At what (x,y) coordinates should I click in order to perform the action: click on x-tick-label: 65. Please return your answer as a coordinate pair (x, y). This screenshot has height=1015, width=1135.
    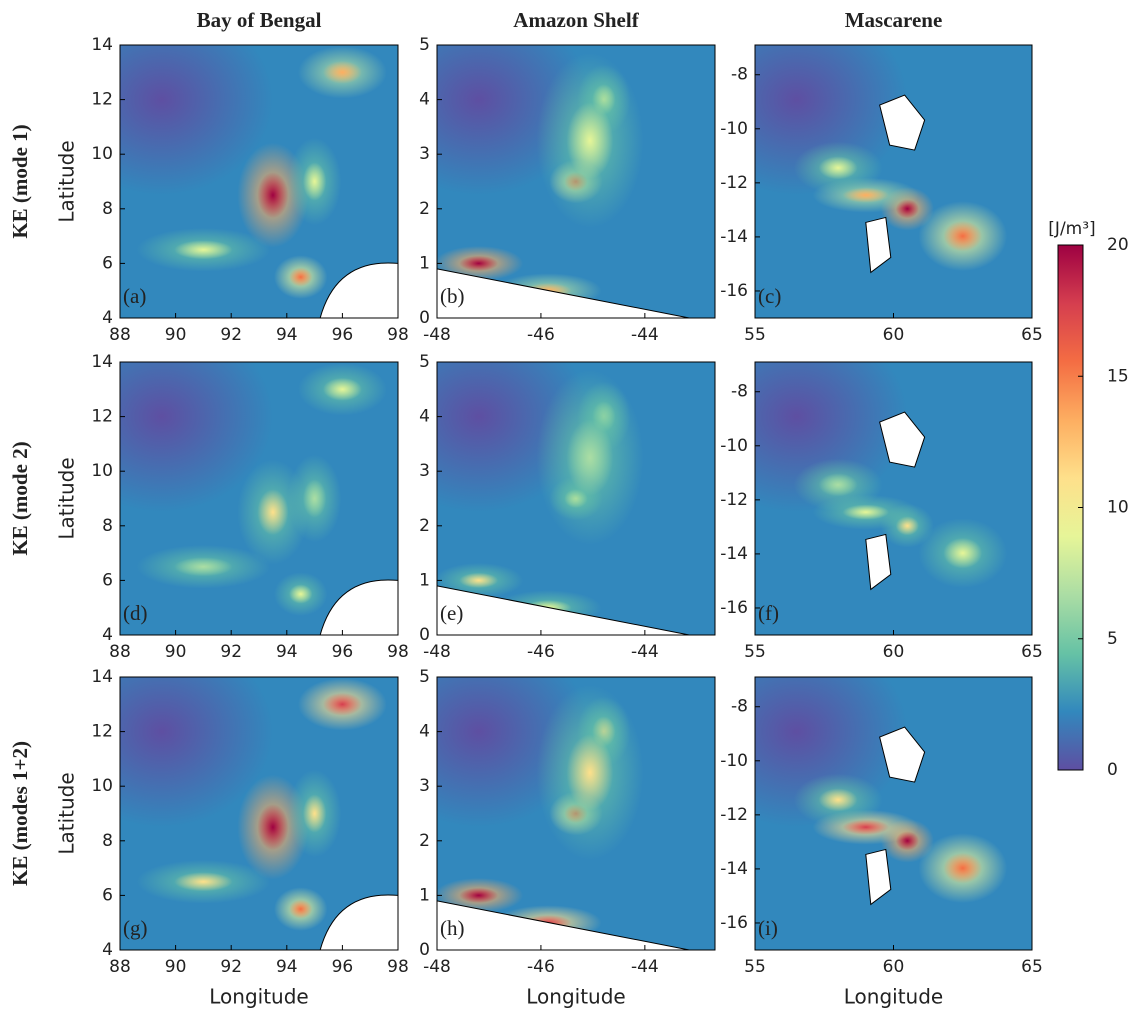
    Looking at the image, I should click on (1032, 967).